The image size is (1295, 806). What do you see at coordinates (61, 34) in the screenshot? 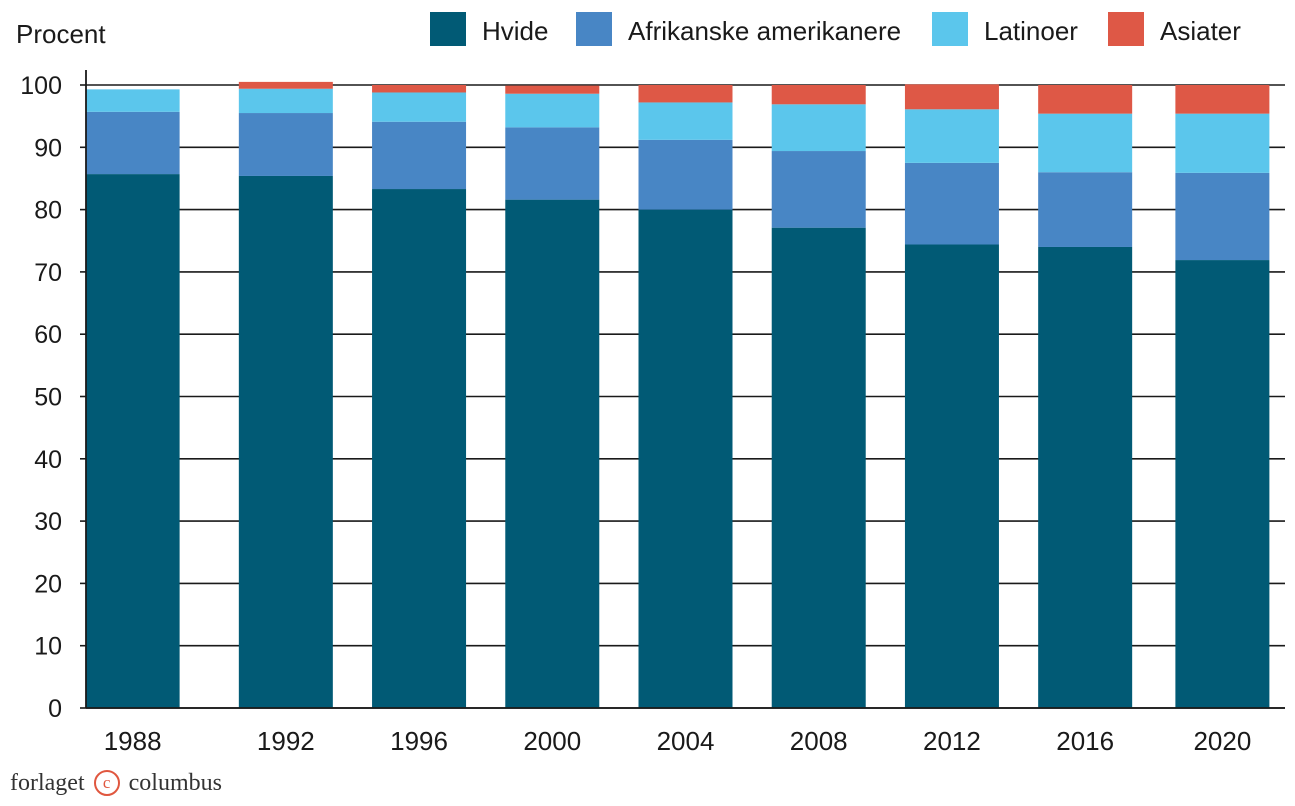
I see `y-axis-title: Procent` at bounding box center [61, 34].